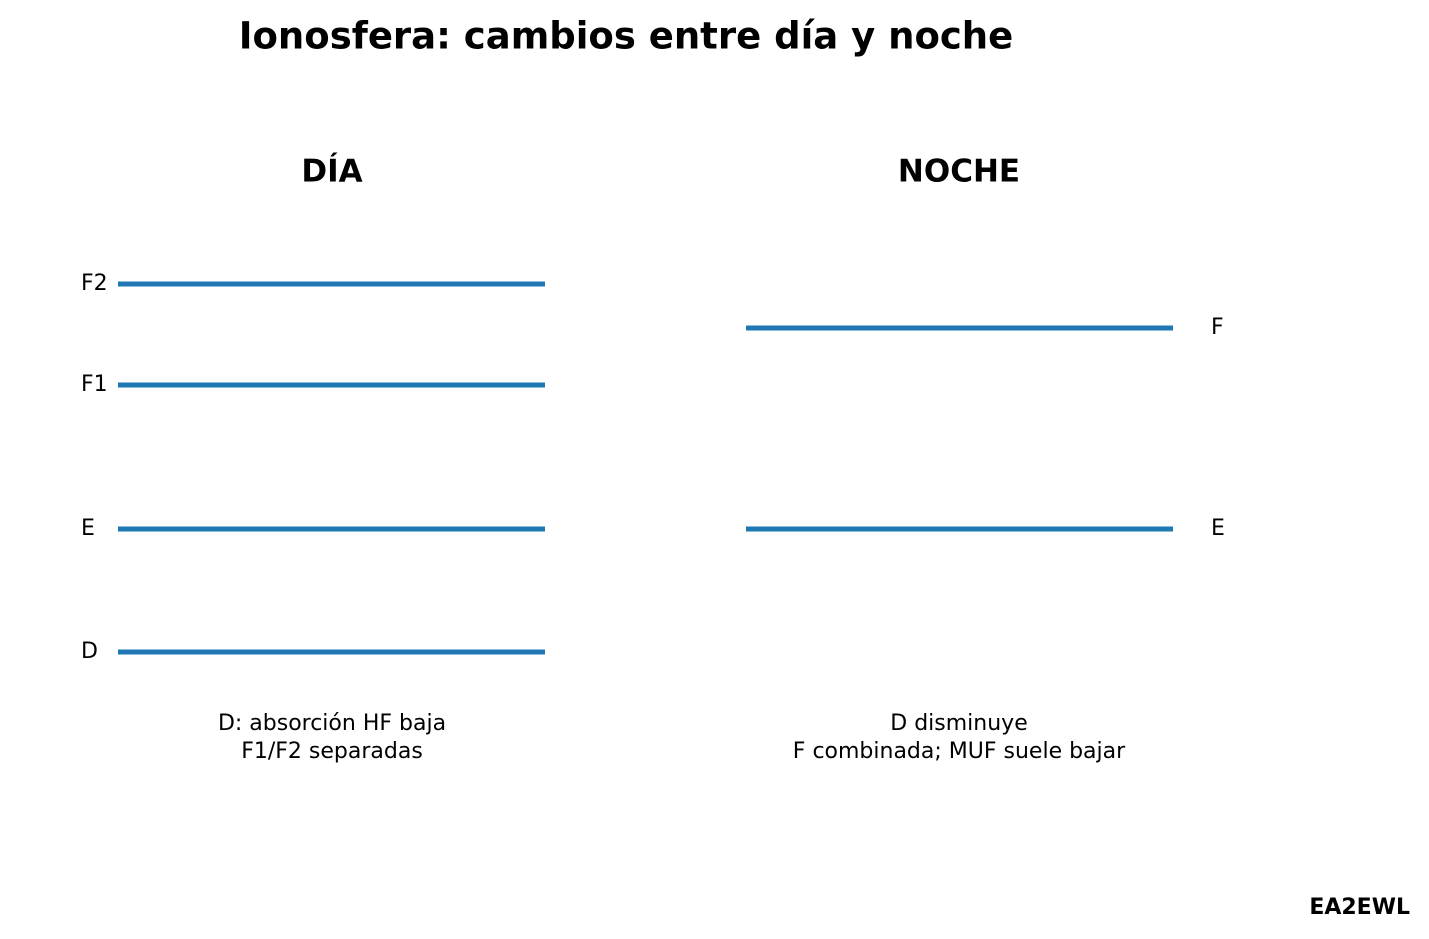 This screenshot has width=1429, height=939. Describe the element at coordinates (1217, 327) in the screenshot. I see `layer-label: F` at that location.